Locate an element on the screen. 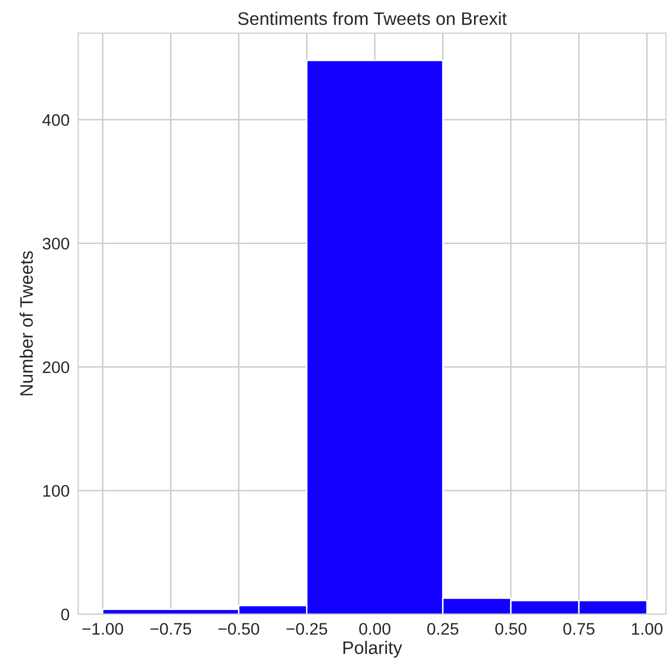 This screenshot has width=668, height=664. y-tick-label: 200 is located at coordinates (56, 367).